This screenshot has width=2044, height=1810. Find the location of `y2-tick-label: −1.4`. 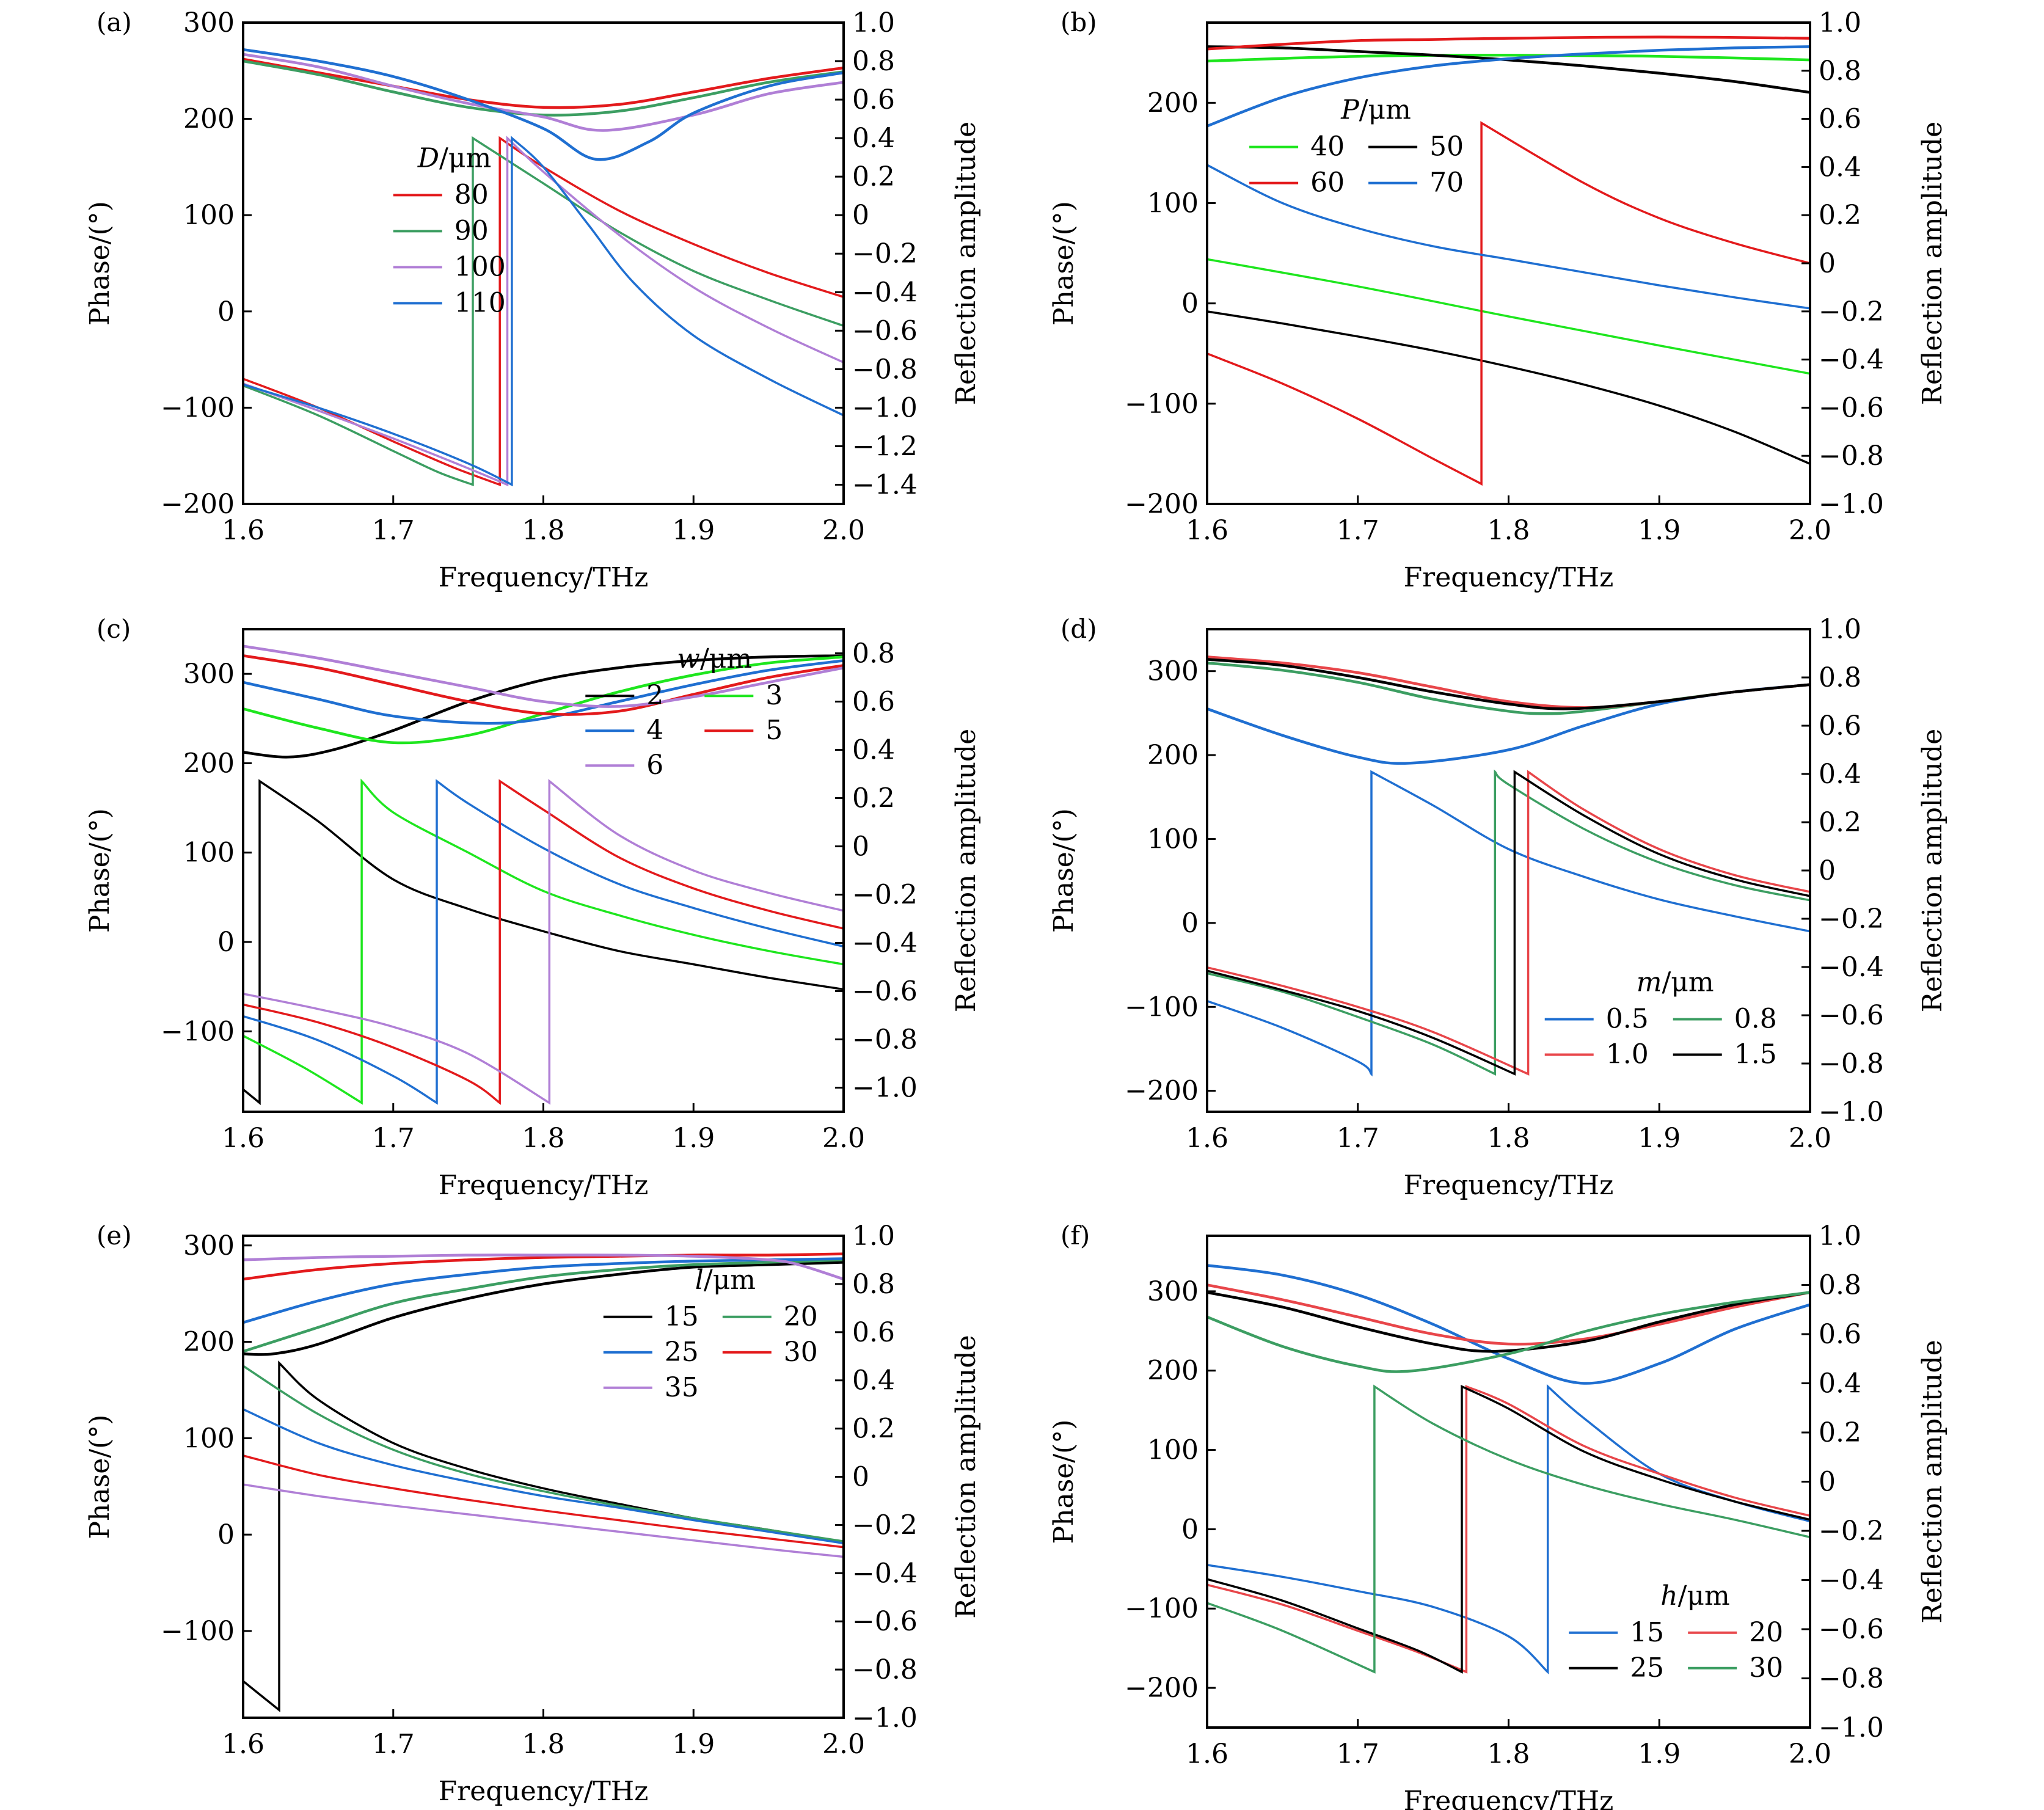

y2-tick-label: −1.4 is located at coordinates (885, 484).